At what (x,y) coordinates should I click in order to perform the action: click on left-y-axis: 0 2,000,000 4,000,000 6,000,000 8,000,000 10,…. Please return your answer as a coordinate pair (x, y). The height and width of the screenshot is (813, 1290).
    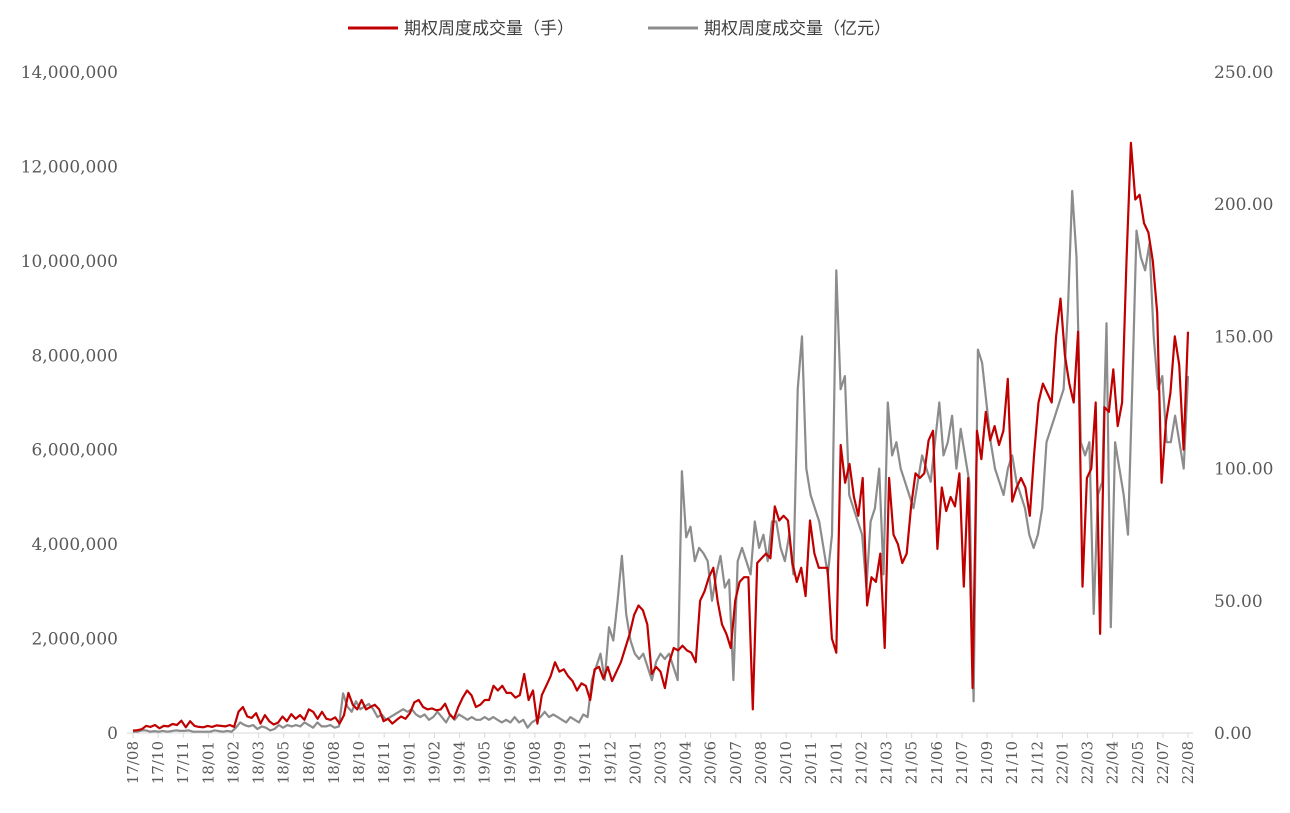
    Looking at the image, I should click on (69, 403).